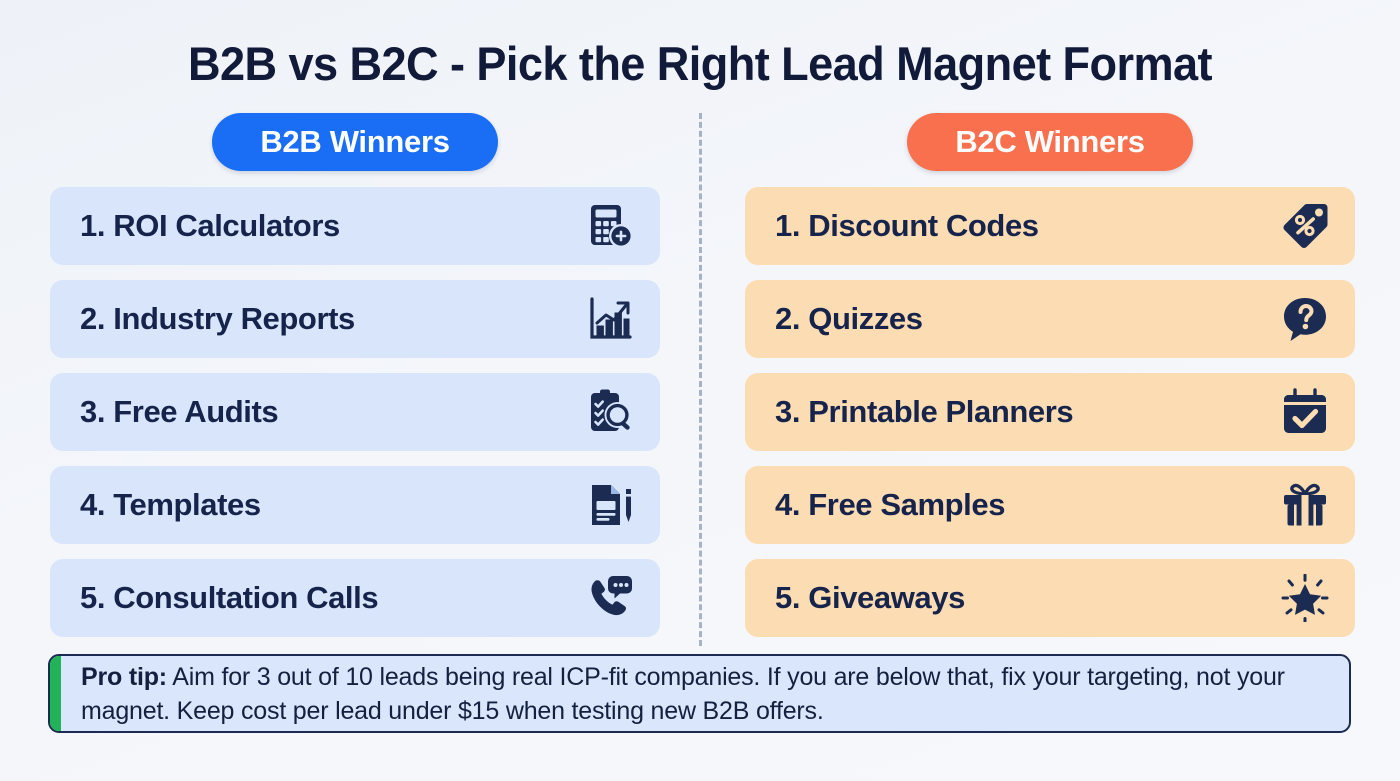 This screenshot has width=1400, height=781. What do you see at coordinates (217, 318) in the screenshot?
I see `list-item-label: 2. Industry Reports` at bounding box center [217, 318].